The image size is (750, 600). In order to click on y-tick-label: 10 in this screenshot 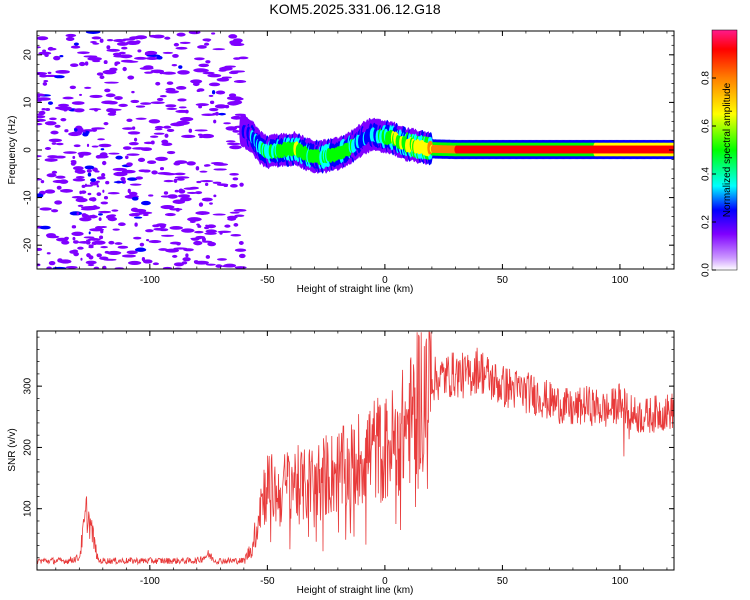, I will do `click(28, 102)`.